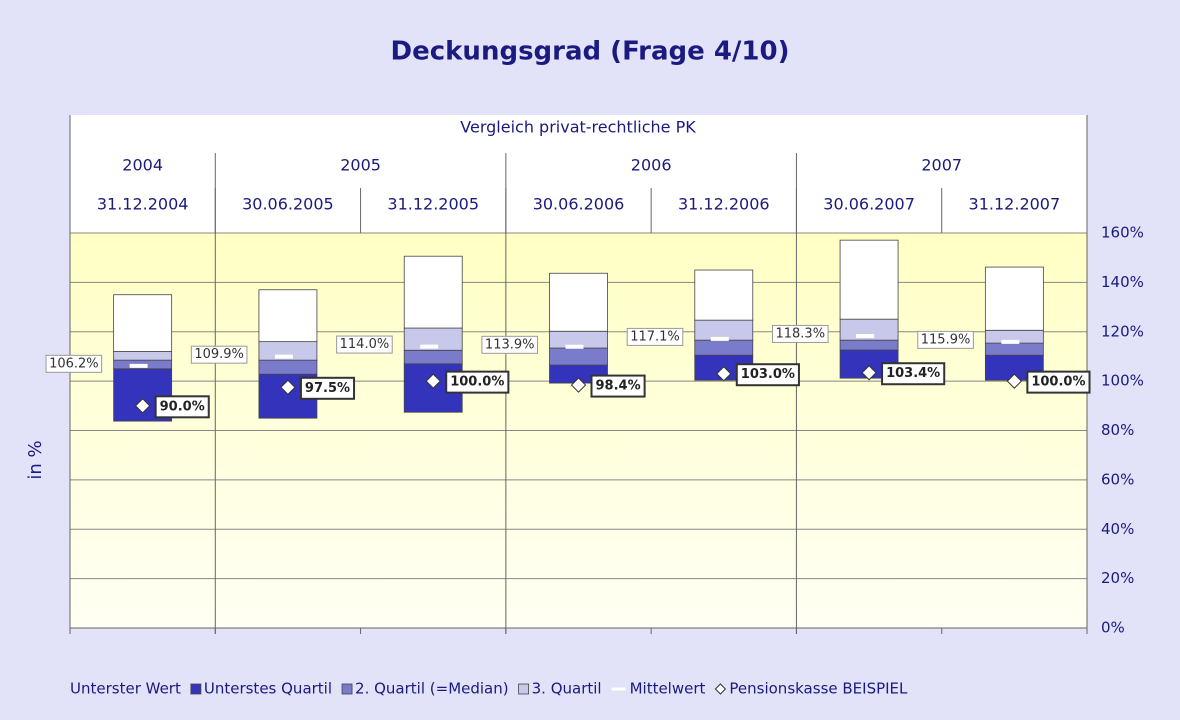 The width and height of the screenshot is (1180, 720). I want to click on mean-label: 113.9%, so click(510, 344).